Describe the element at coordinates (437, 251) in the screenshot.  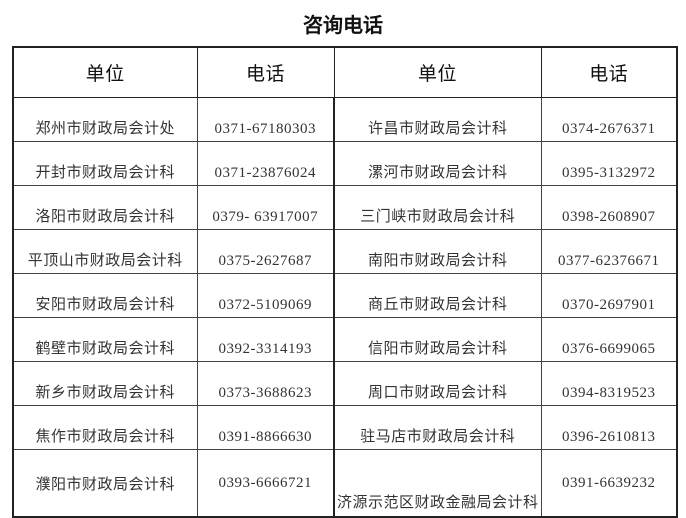
I see `unit-cell: 南阳市财政局会计科` at that location.